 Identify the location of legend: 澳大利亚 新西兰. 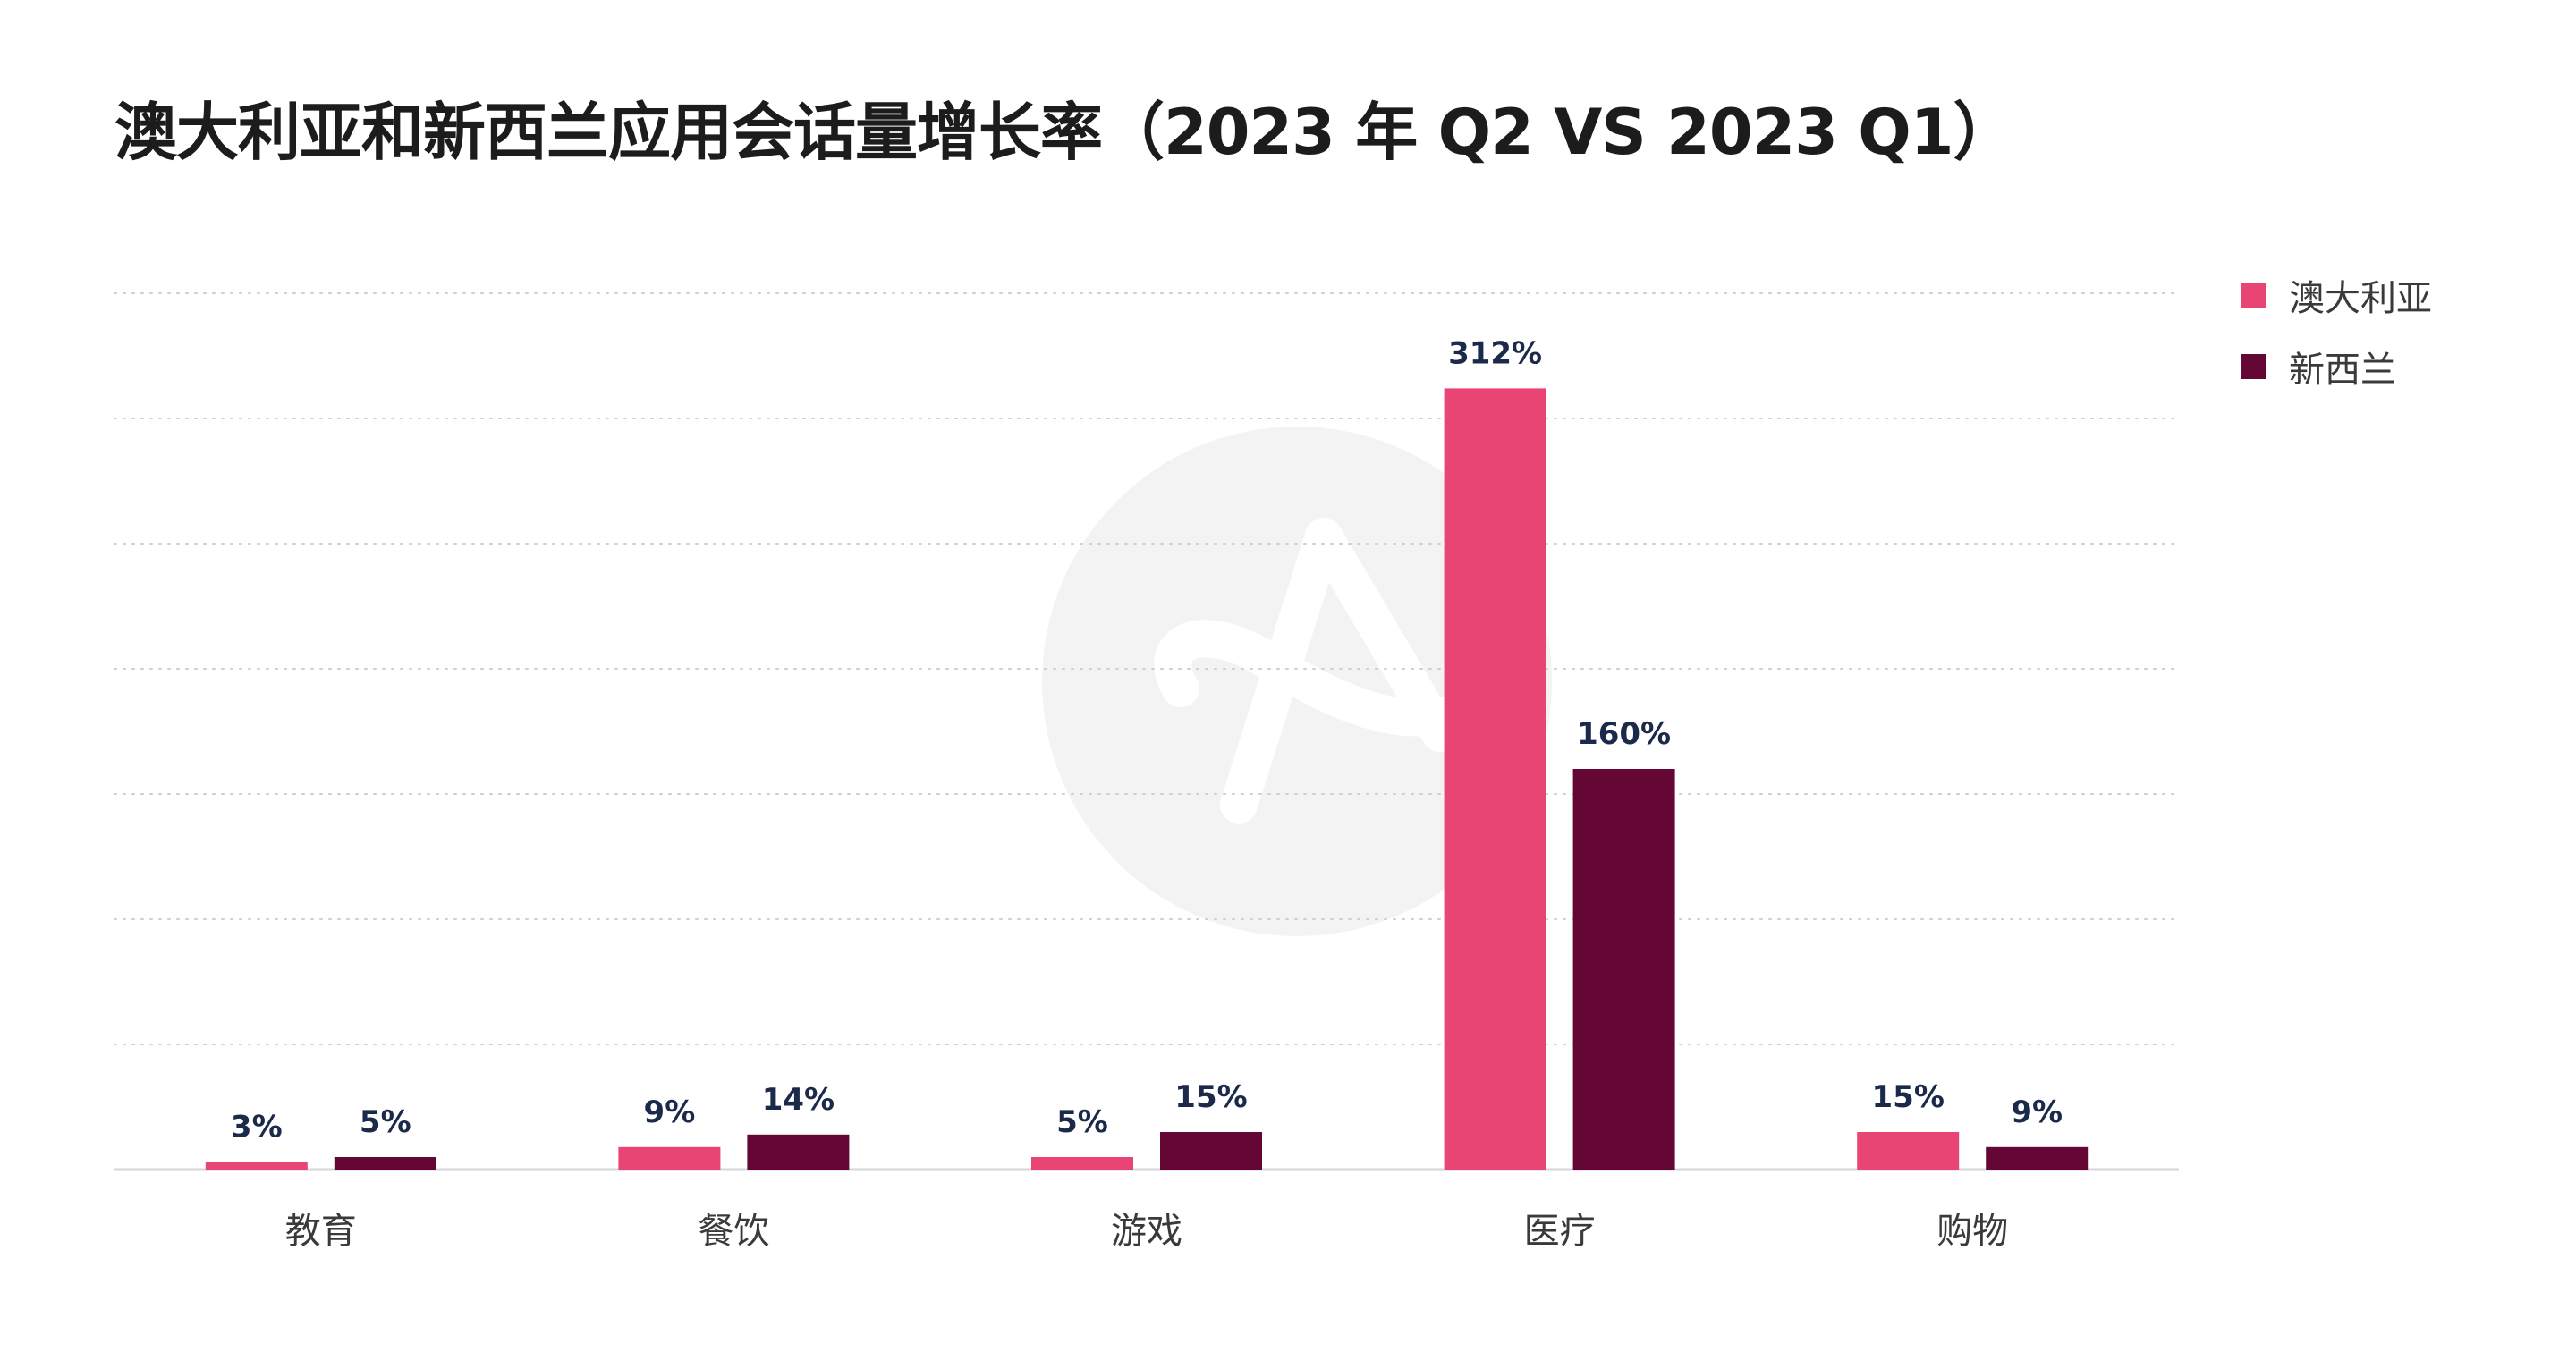
(2336, 346).